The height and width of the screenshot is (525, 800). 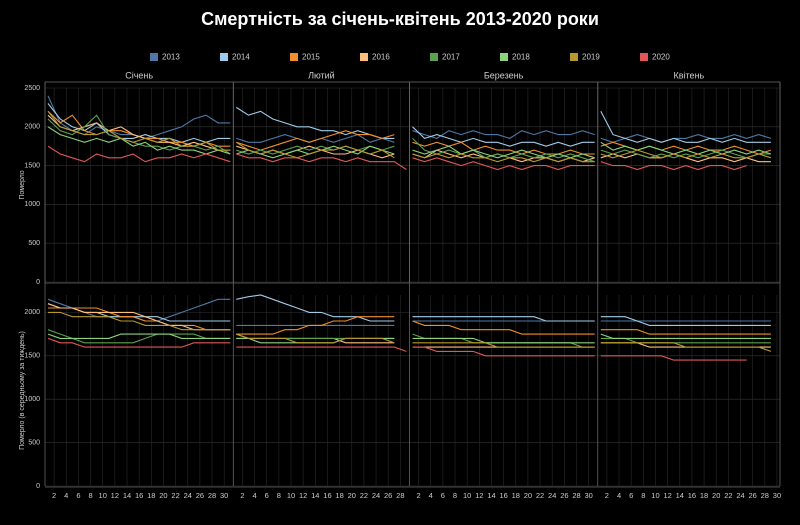 I want to click on facet-label: Січень, so click(x=139, y=75).